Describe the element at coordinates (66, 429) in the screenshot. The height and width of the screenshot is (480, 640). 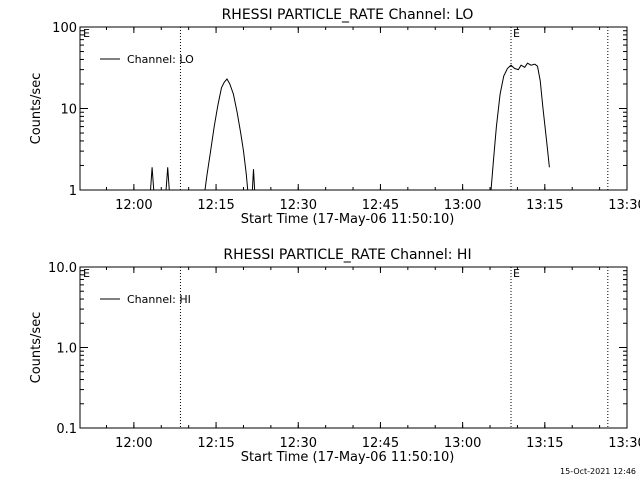
I see `y-tick-label: 0.1` at that location.